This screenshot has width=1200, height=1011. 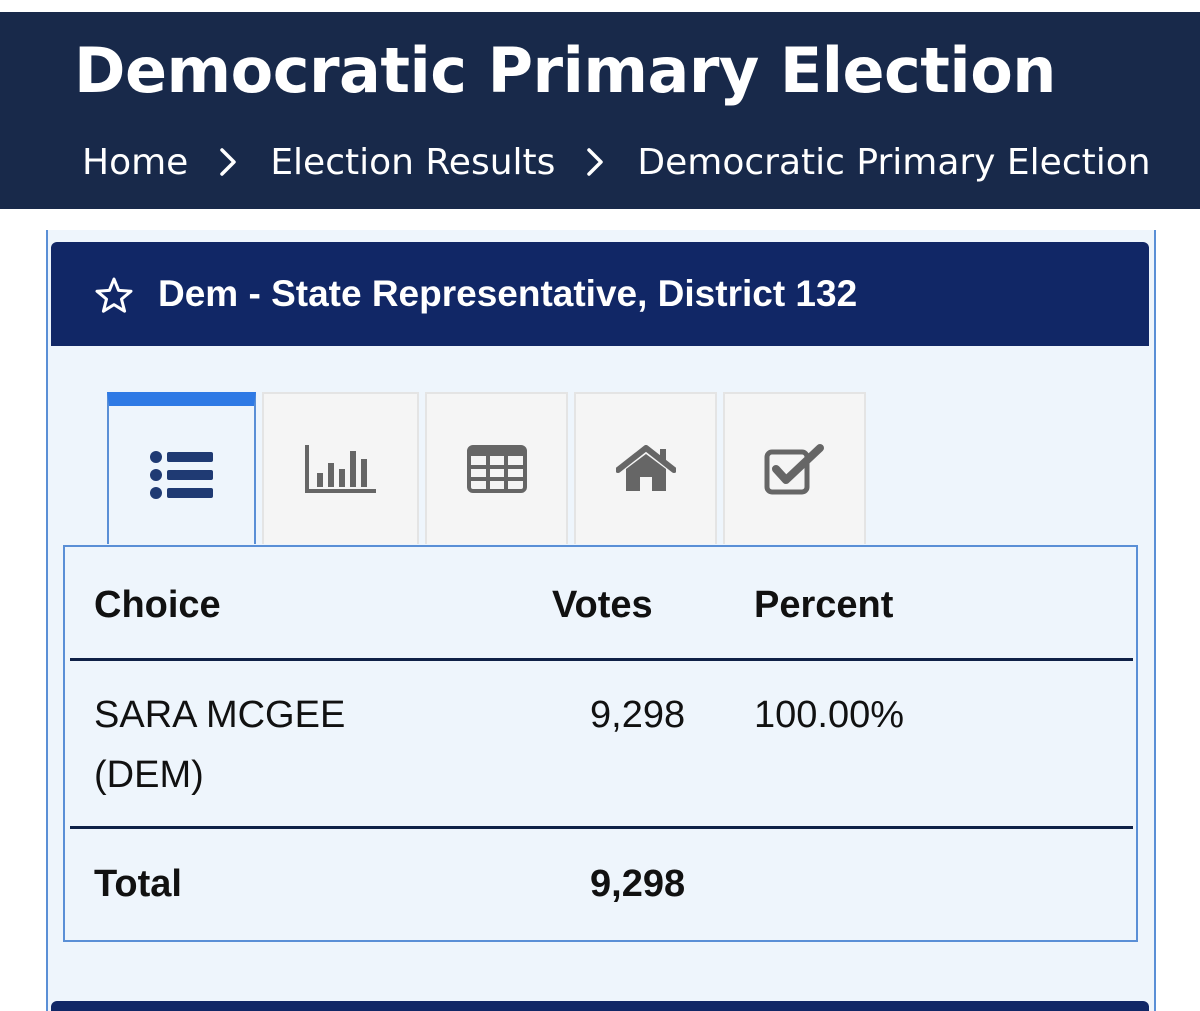 I want to click on page-title: Democratic Primary Election, so click(x=565, y=70).